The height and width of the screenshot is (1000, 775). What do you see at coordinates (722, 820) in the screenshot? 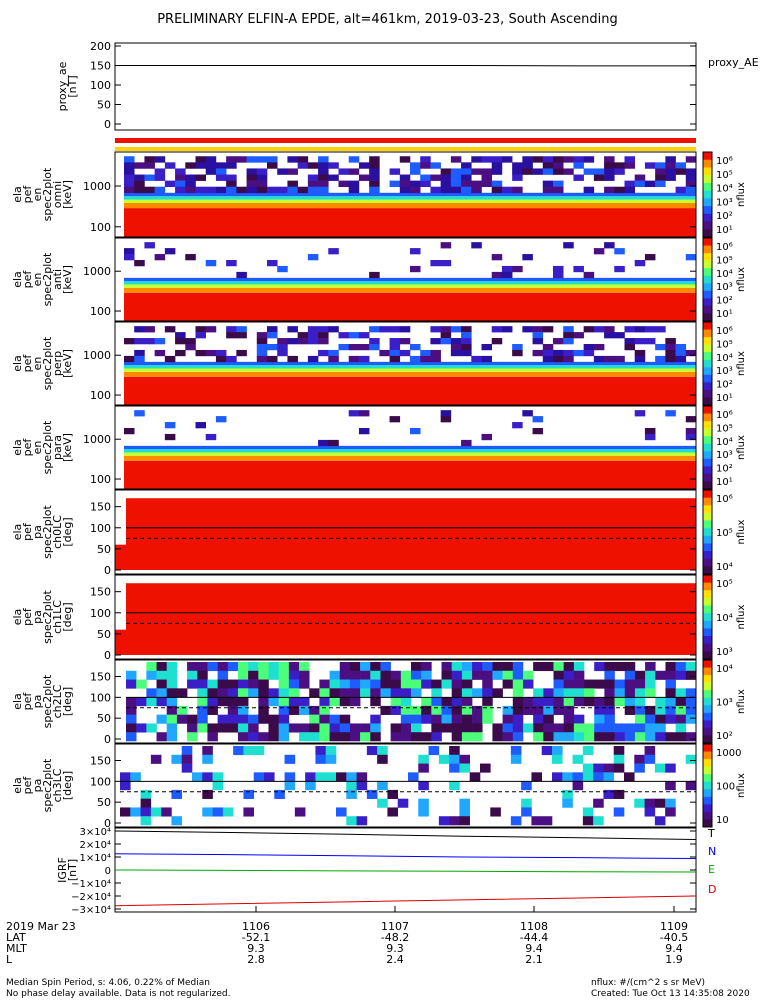
I see `pa-ch3lc-colorbar-tick-2: 10` at bounding box center [722, 820].